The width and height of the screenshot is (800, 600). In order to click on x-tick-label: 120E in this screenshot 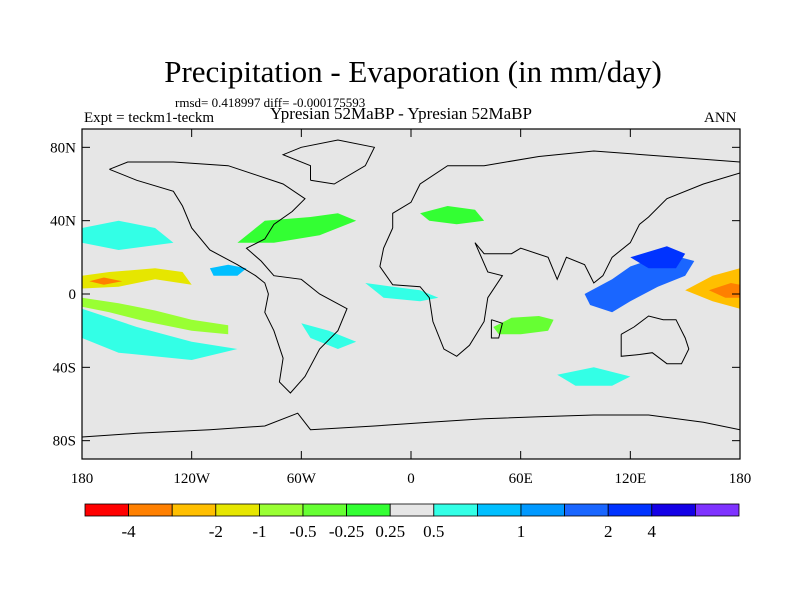, I will do `click(630, 479)`.